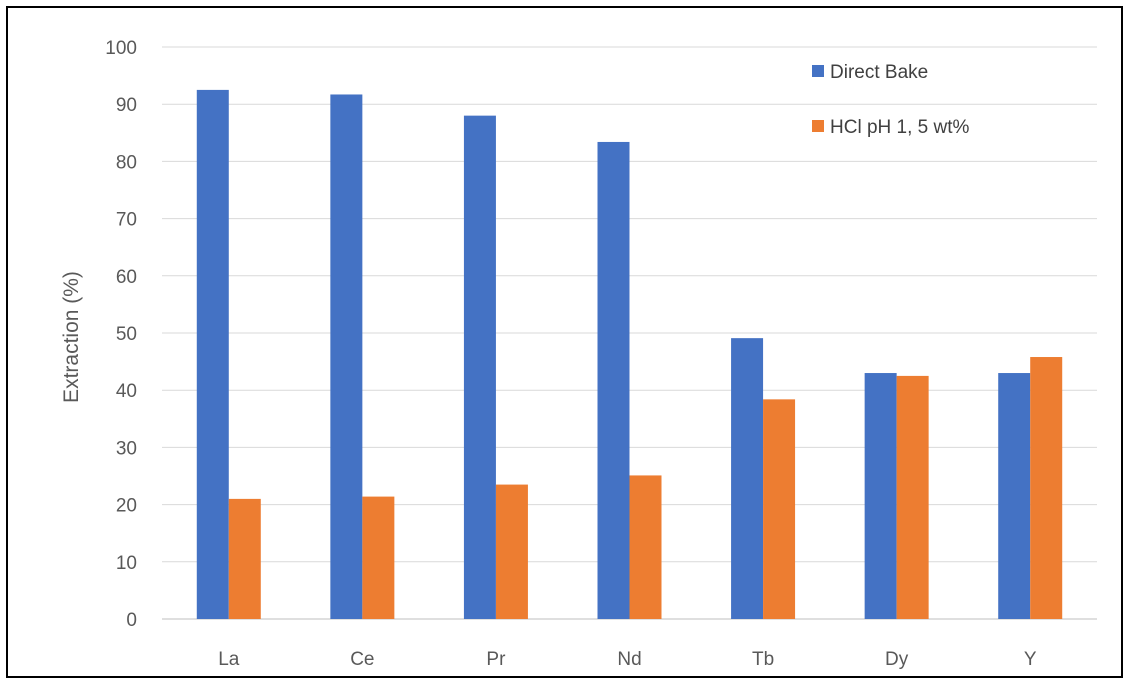 The height and width of the screenshot is (686, 1131). I want to click on bar-hcl-nd, so click(645, 547).